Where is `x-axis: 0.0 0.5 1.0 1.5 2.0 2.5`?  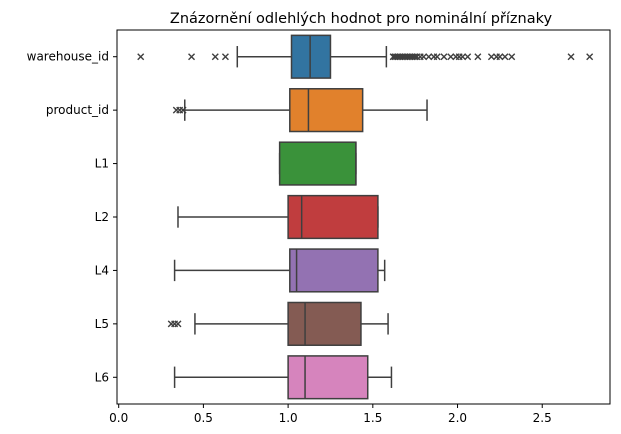 x-axis: 0.0 0.5 1.0 1.5 2.0 2.5 is located at coordinates (330, 414).